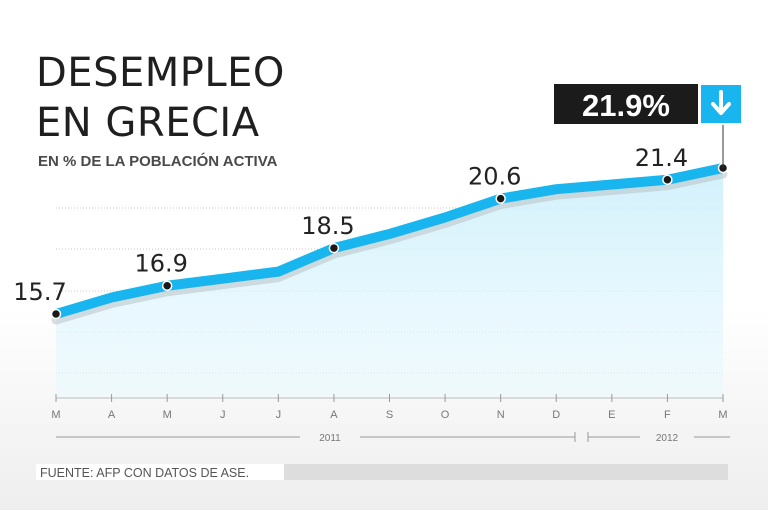 Image resolution: width=768 pixels, height=510 pixels. I want to click on badge-box, so click(626, 104).